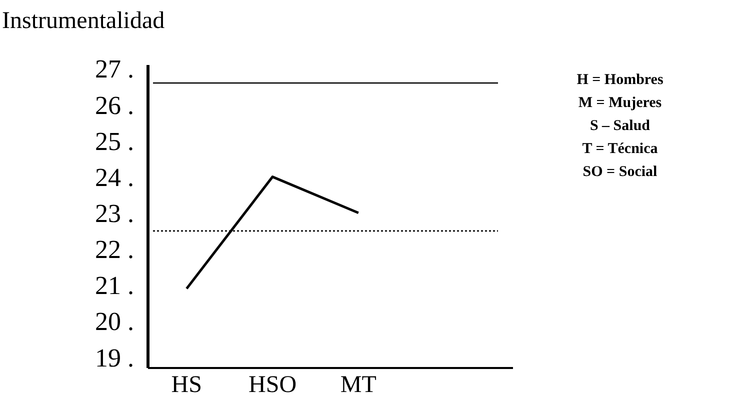  Describe the element at coordinates (620, 172) in the screenshot. I see `text: SO = Social` at that location.